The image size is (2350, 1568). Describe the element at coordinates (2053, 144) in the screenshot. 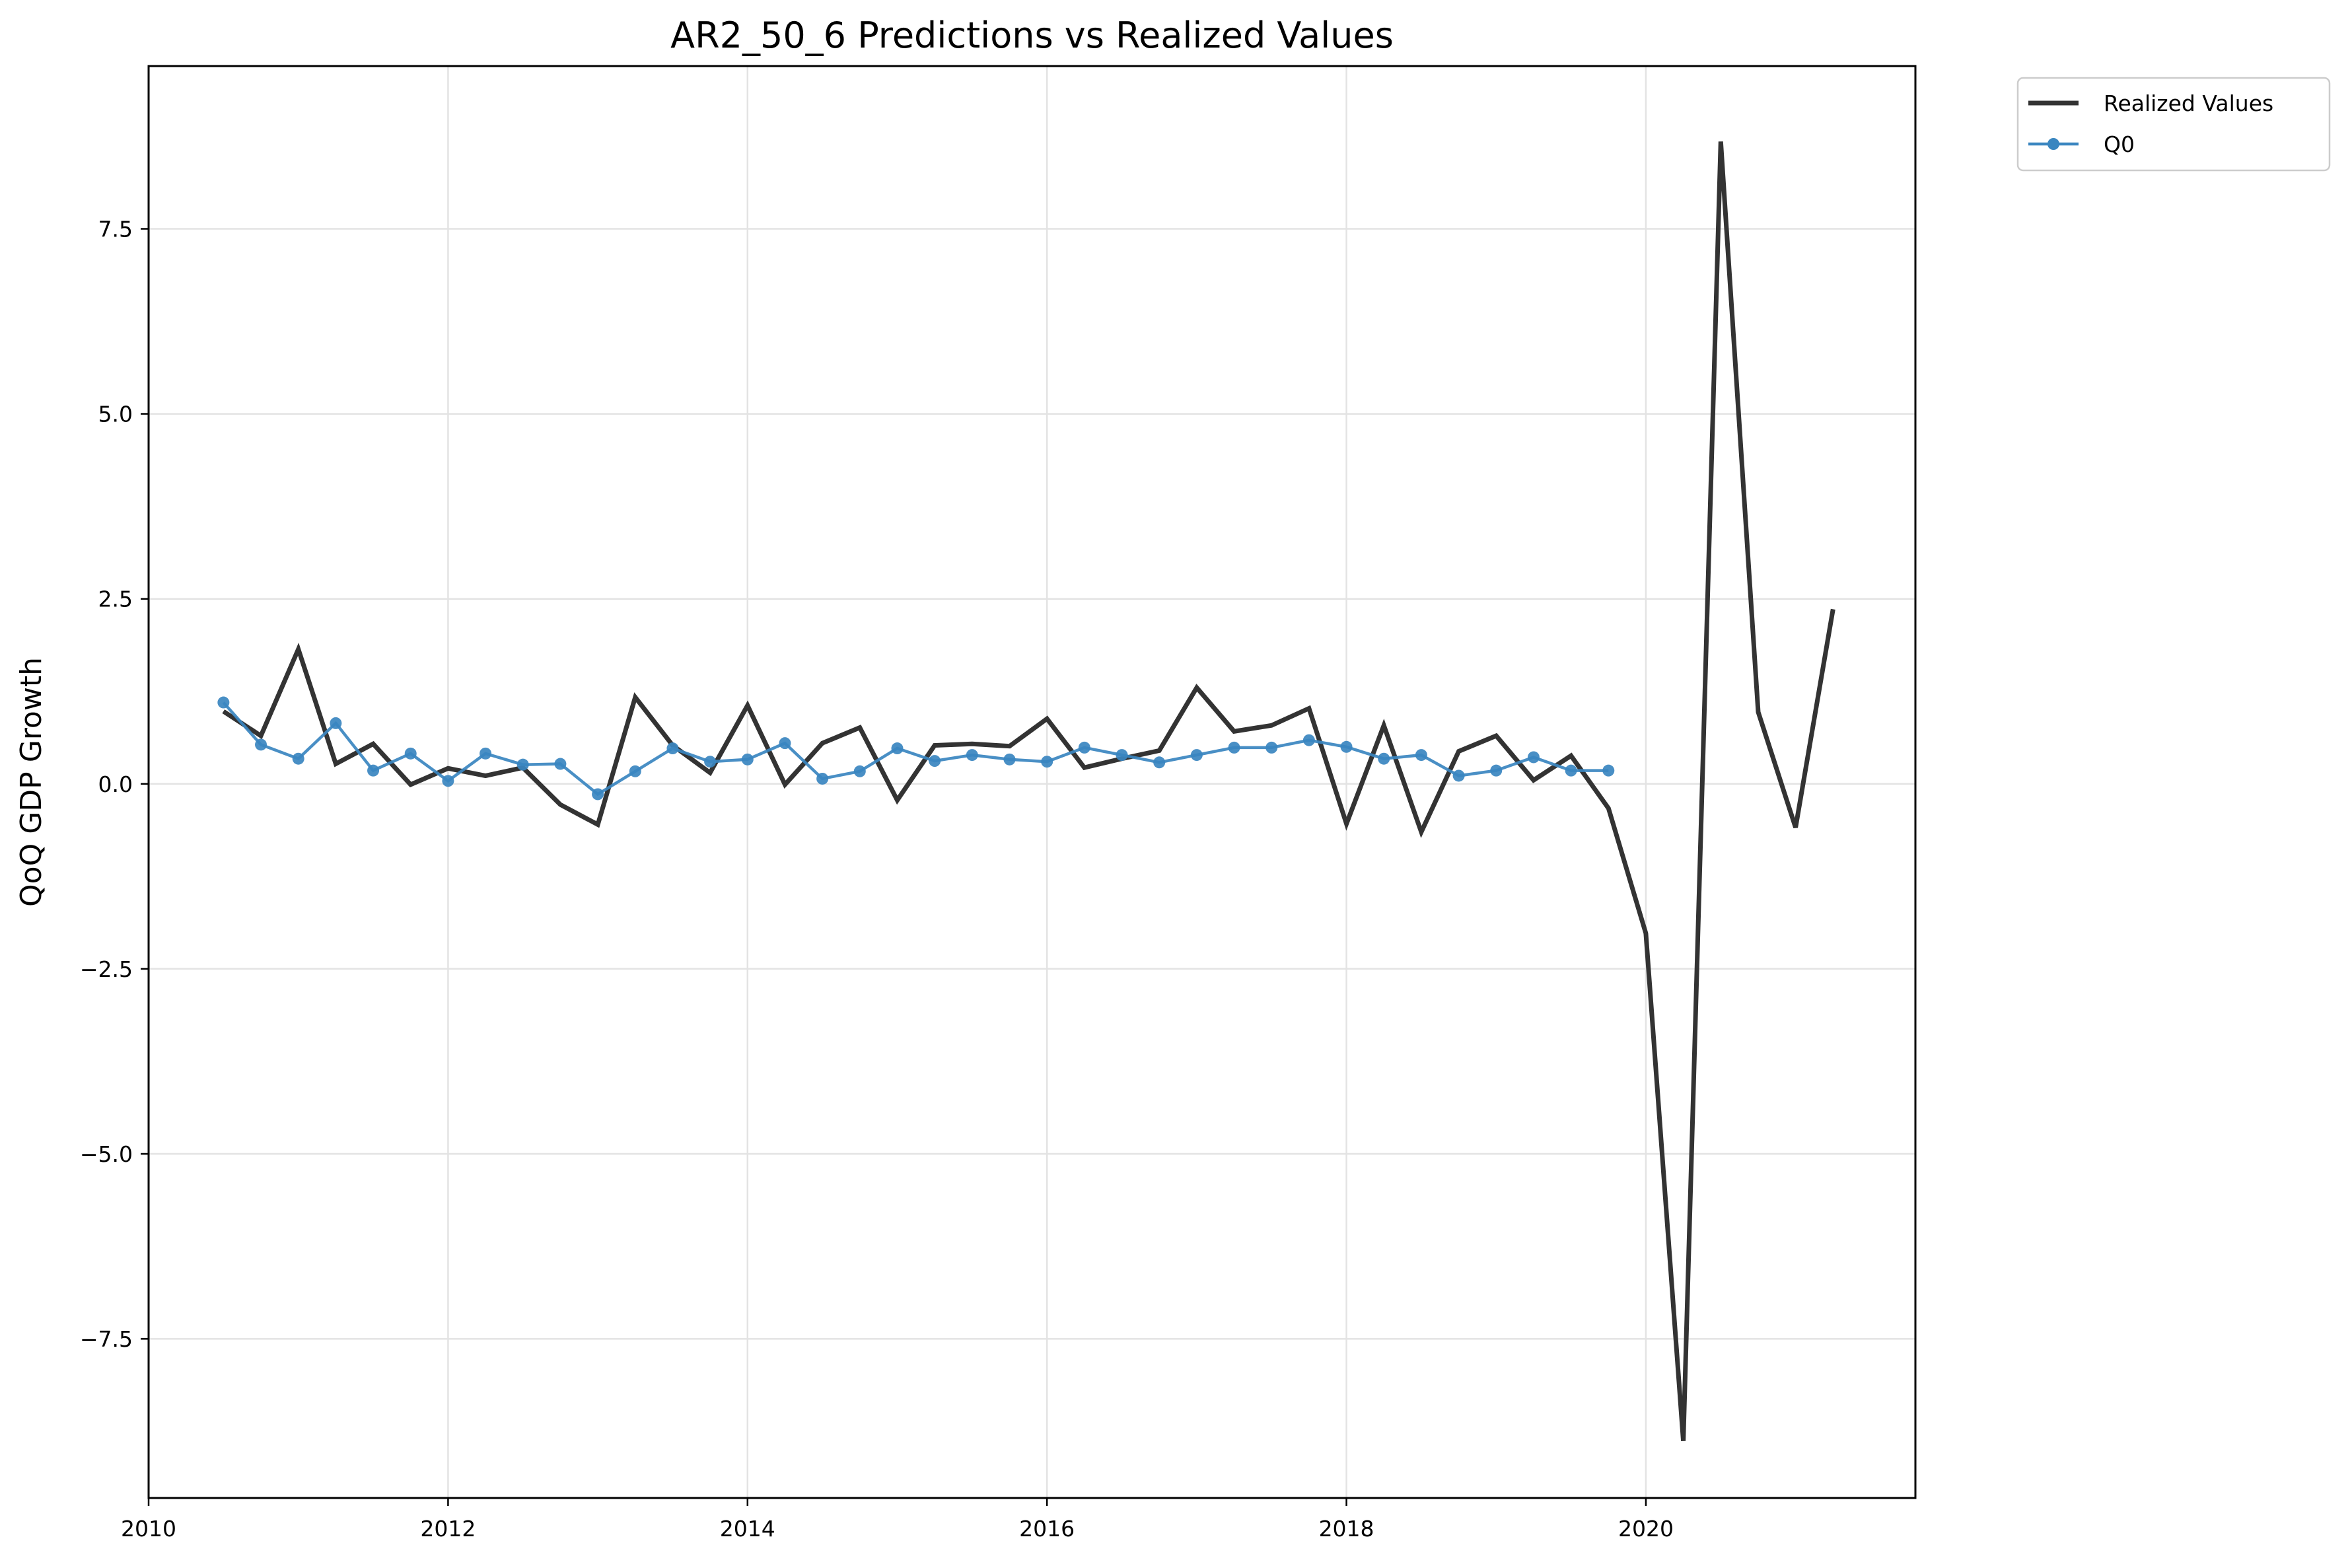

I see `legend-swatch-marker` at that location.